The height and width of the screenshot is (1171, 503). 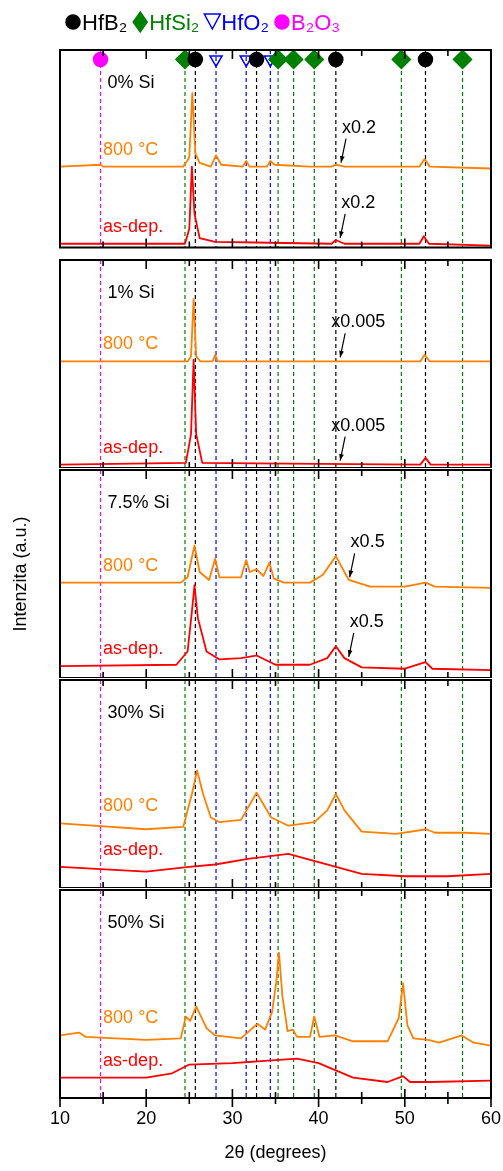 What do you see at coordinates (404, 1117) in the screenshot?
I see `x-tick-label: 50` at bounding box center [404, 1117].